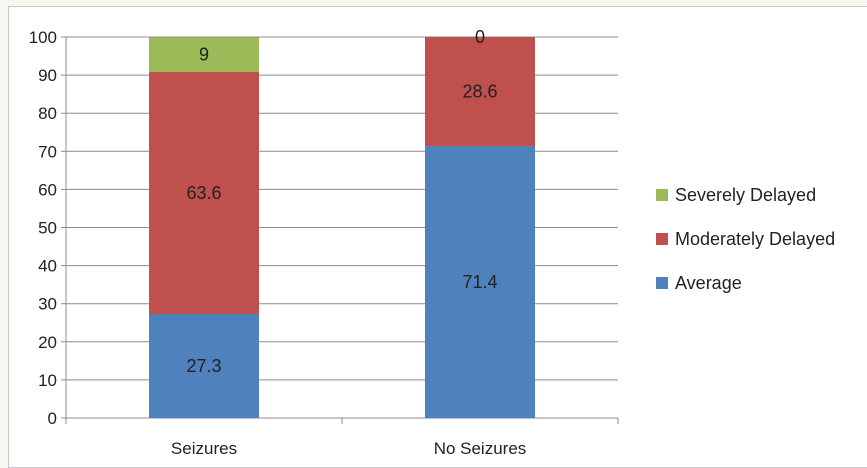 The height and width of the screenshot is (468, 867). I want to click on y-tick-label-100: 100, so click(43, 37).